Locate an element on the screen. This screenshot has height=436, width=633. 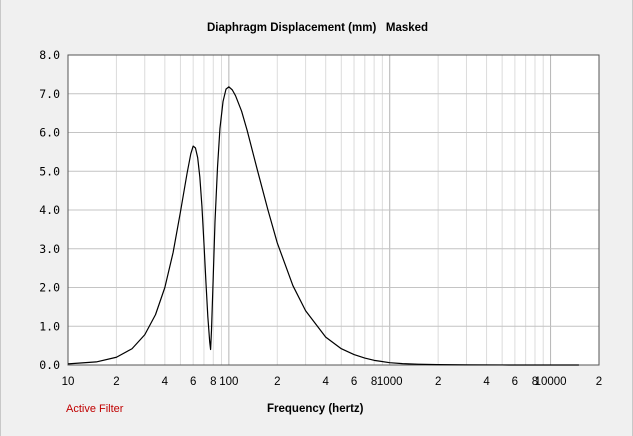
y-tick-label: 4.0 is located at coordinates (49, 210).